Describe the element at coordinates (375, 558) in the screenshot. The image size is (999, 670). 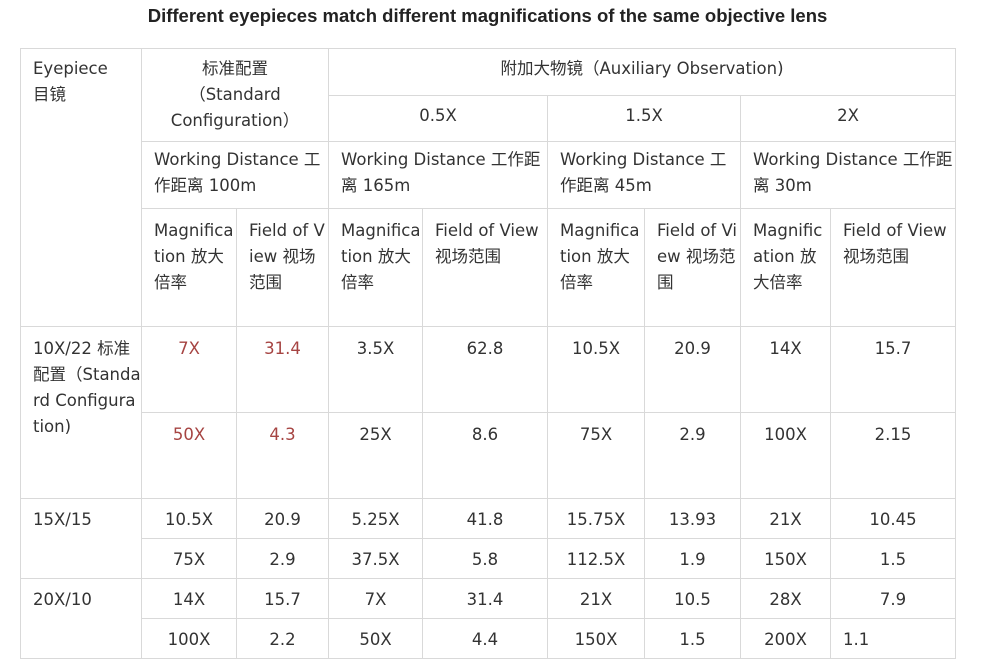
I see `table-cell: 37.5X` at that location.